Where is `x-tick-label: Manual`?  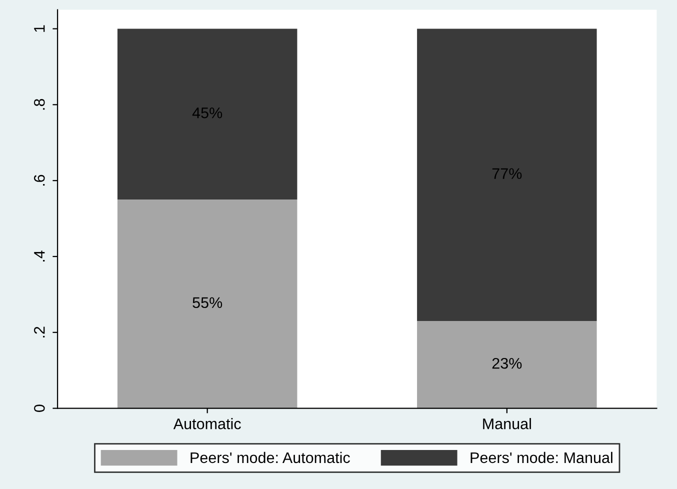 x-tick-label: Manual is located at coordinates (507, 424).